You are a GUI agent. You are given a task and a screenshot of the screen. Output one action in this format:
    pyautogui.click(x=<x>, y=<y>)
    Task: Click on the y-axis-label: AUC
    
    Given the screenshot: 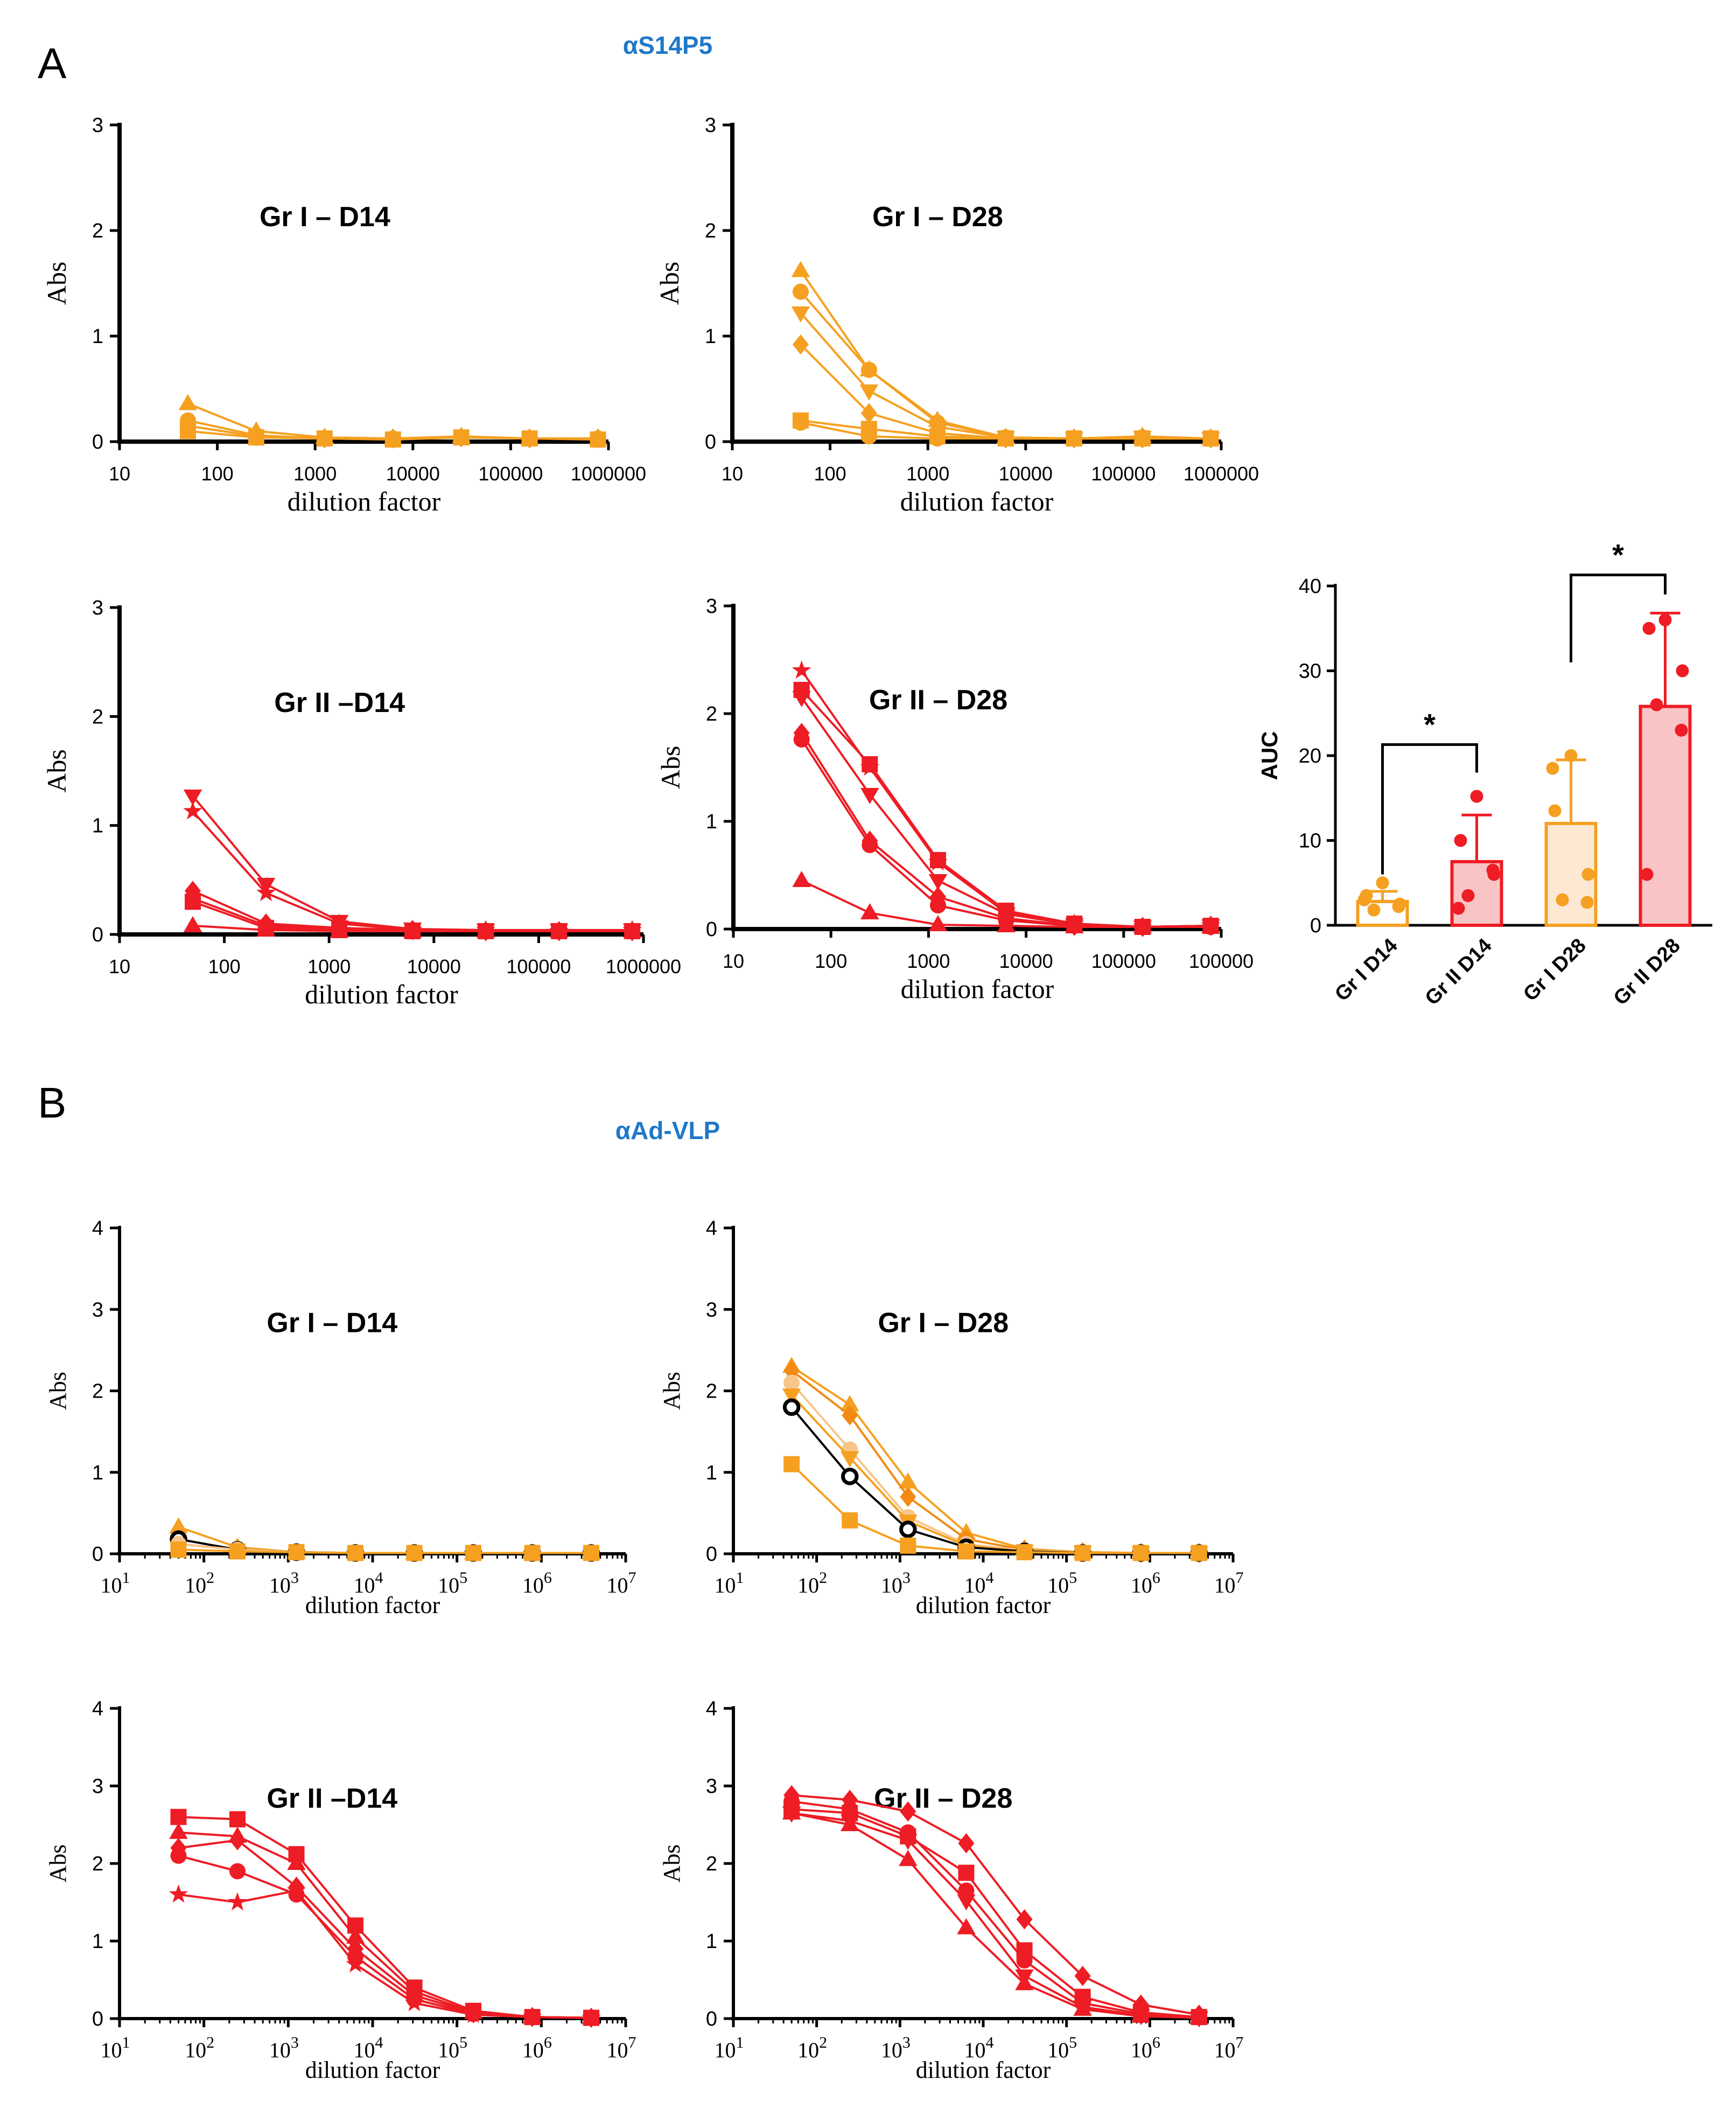 What is the action you would take?
    pyautogui.click(x=1269, y=755)
    